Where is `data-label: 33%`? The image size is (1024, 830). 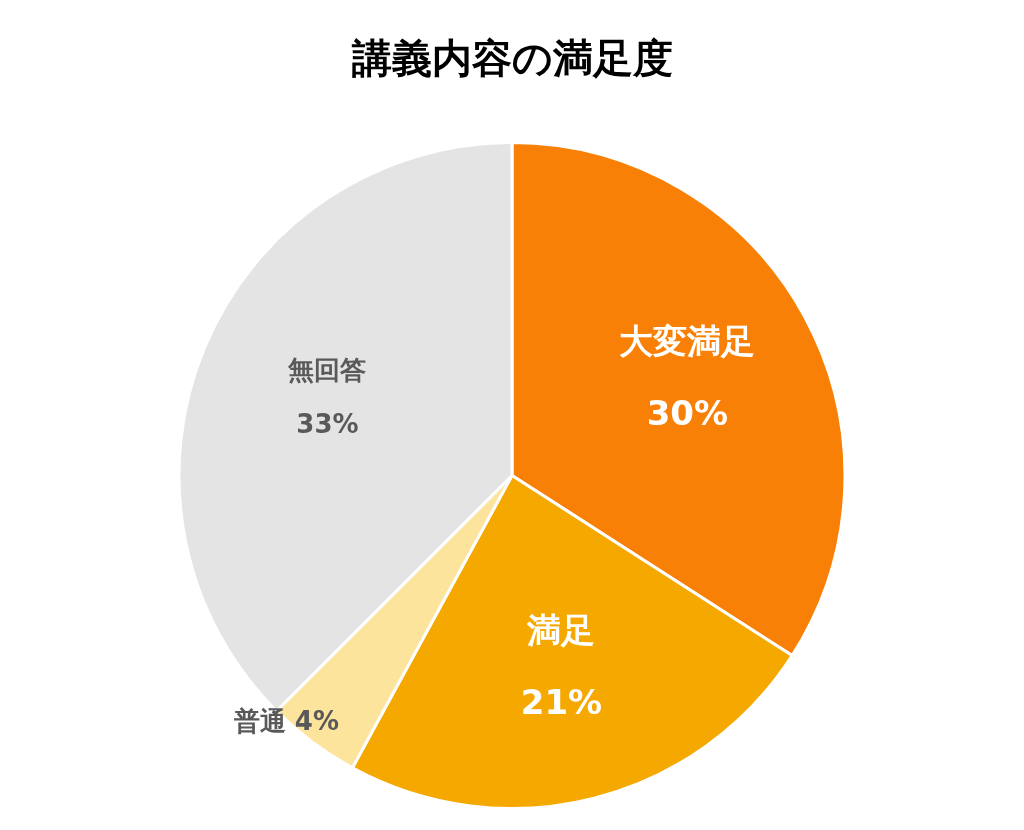
data-label: 33% is located at coordinates (327, 423).